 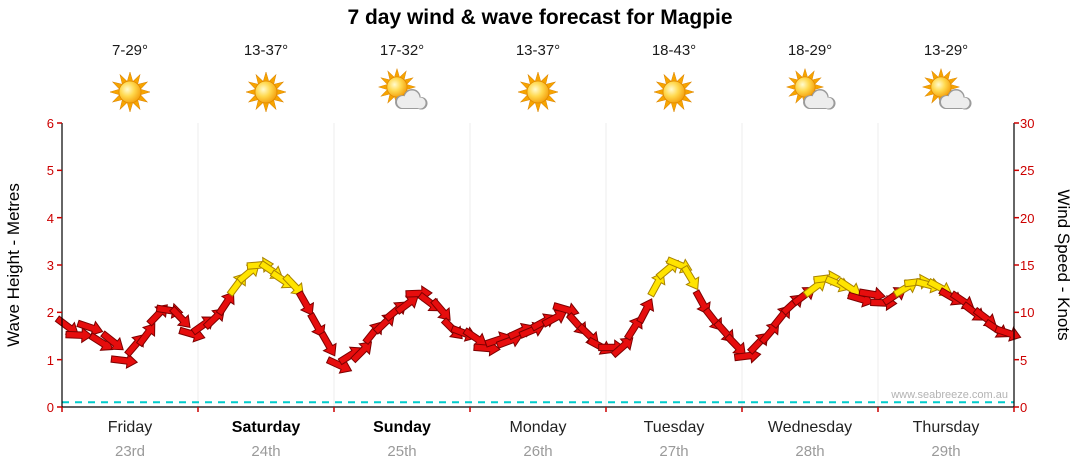 I want to click on left-axis-tick-label: 1, so click(x=50, y=360).